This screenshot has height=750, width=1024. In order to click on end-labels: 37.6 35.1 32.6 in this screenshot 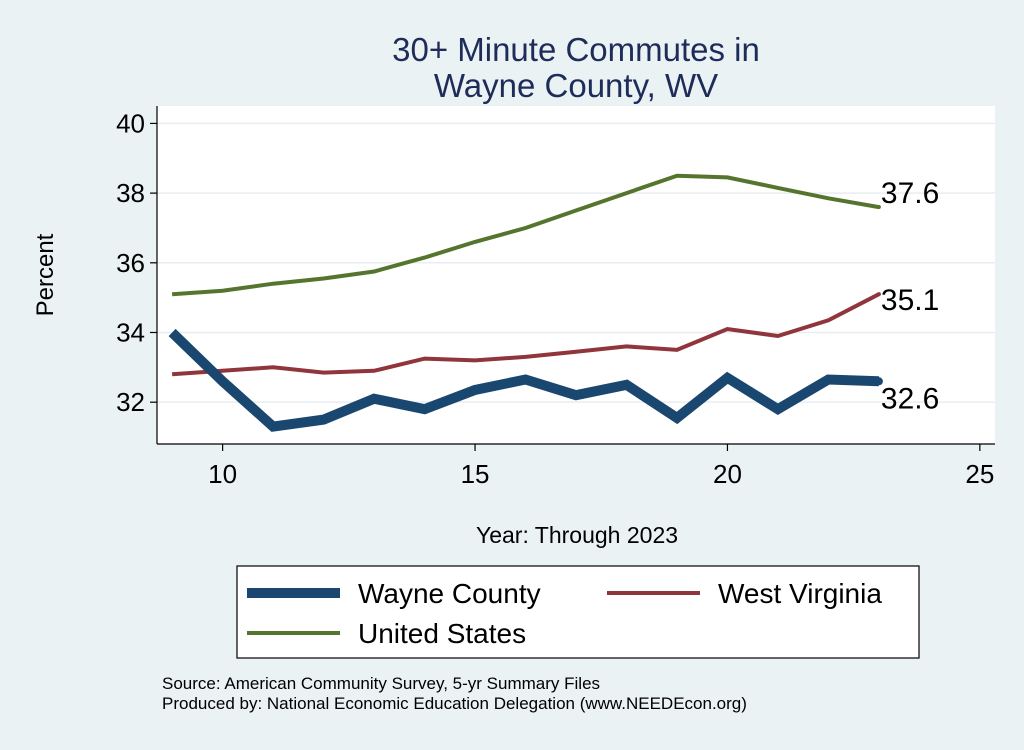, I will do `click(910, 296)`.